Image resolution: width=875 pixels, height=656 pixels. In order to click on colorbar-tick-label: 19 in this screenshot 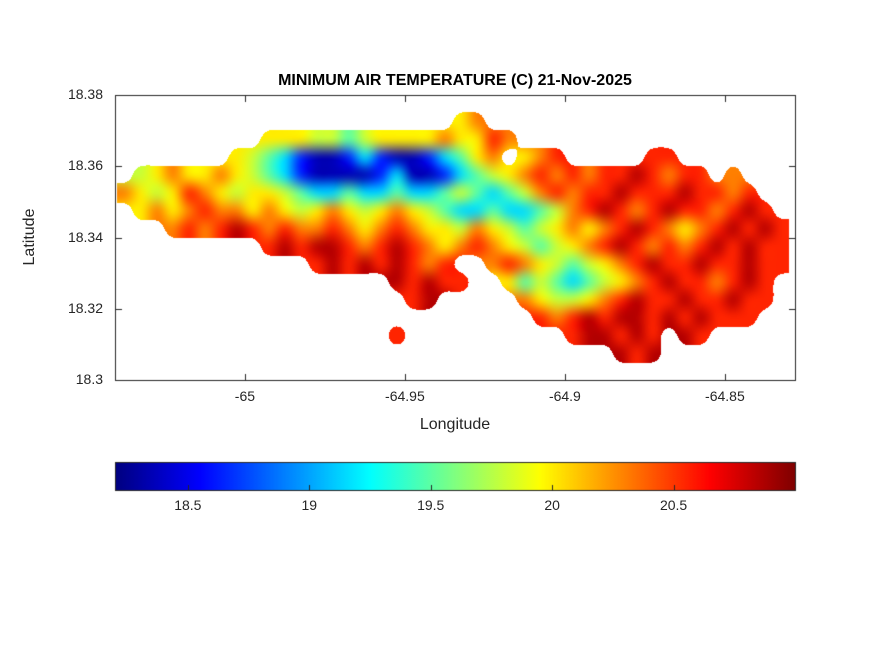, I will do `click(309, 505)`.